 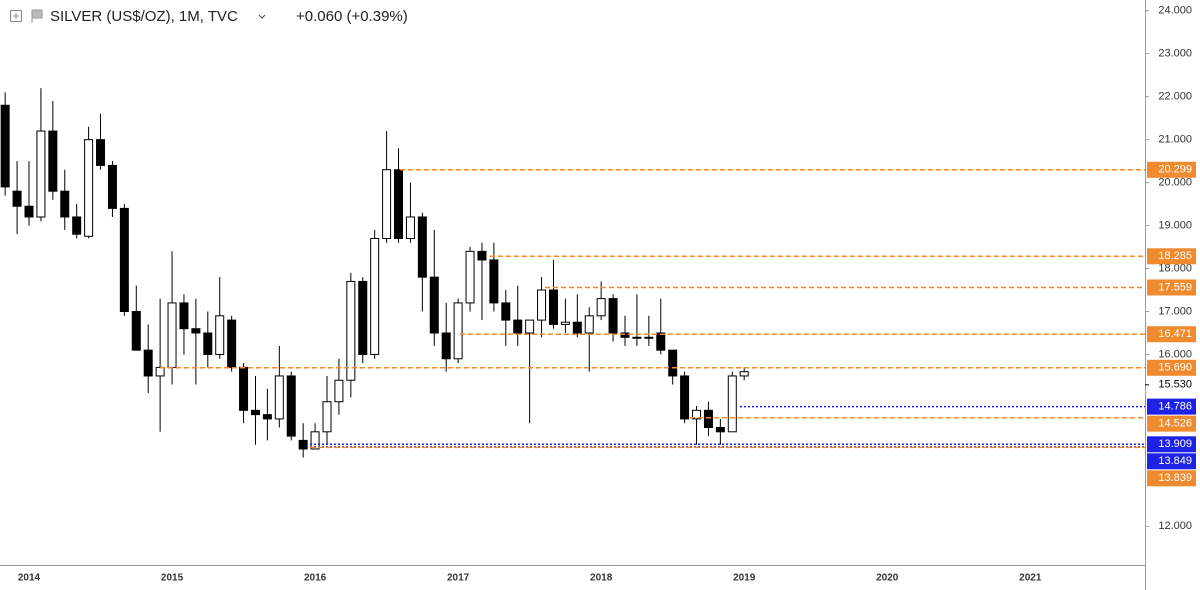 I want to click on price-label: 13.849, so click(x=1175, y=461).